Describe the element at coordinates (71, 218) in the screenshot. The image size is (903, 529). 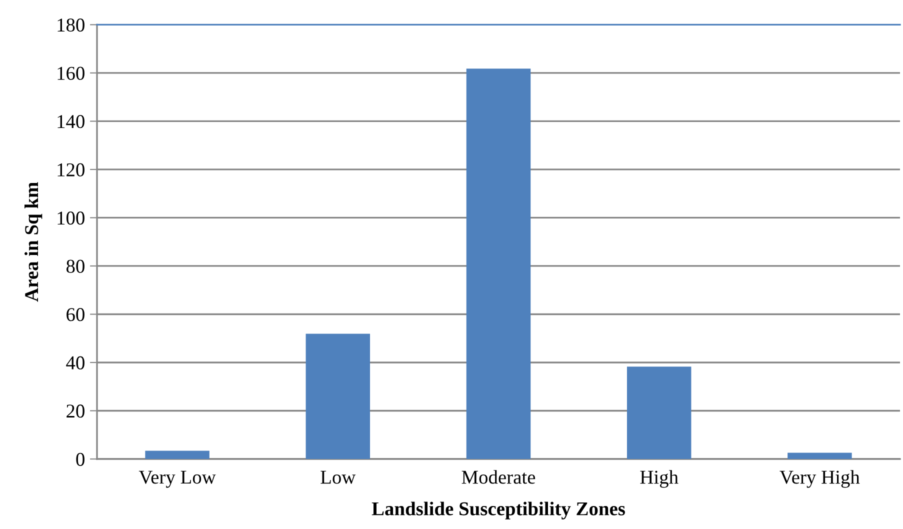
I see `y-tick-label: 100` at that location.